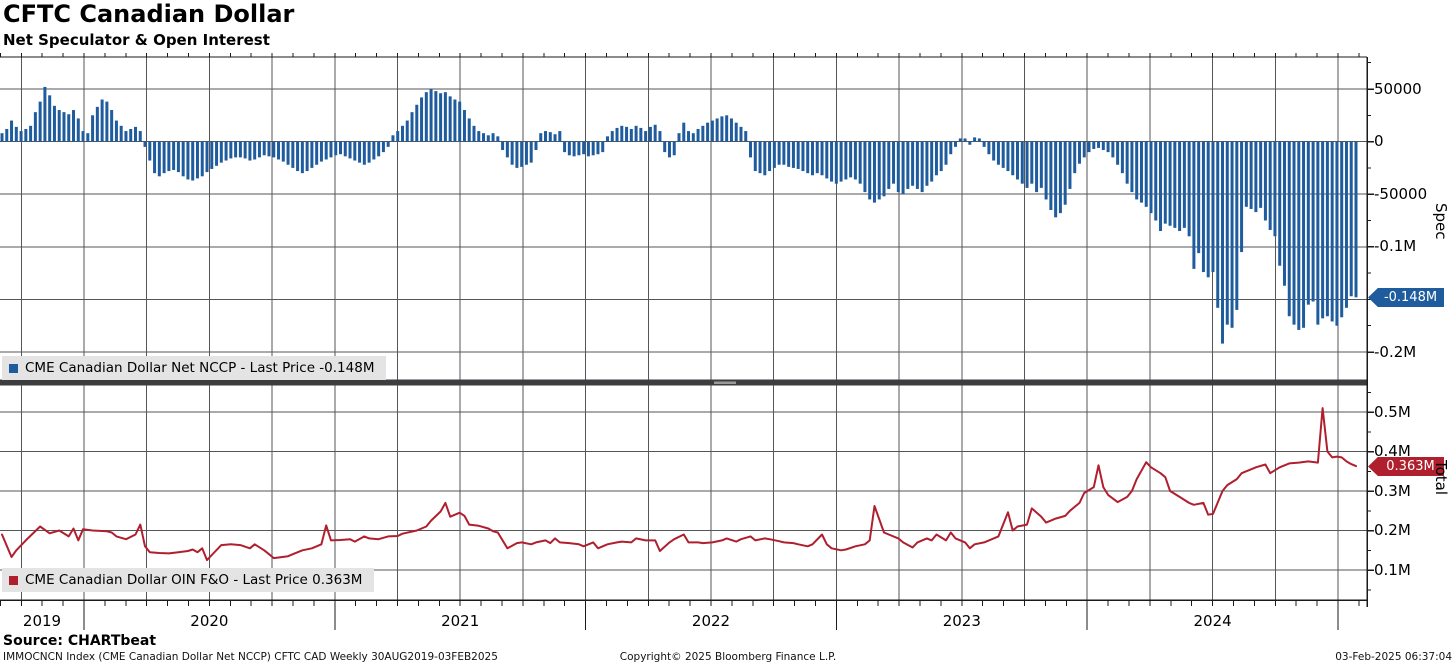  I want to click on total-ytick-label: 0.1M, so click(1392, 569).